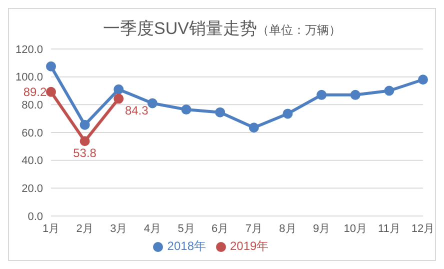  What do you see at coordinates (32, 189) in the screenshot?
I see `y-tick-label: 20.0` at bounding box center [32, 189].